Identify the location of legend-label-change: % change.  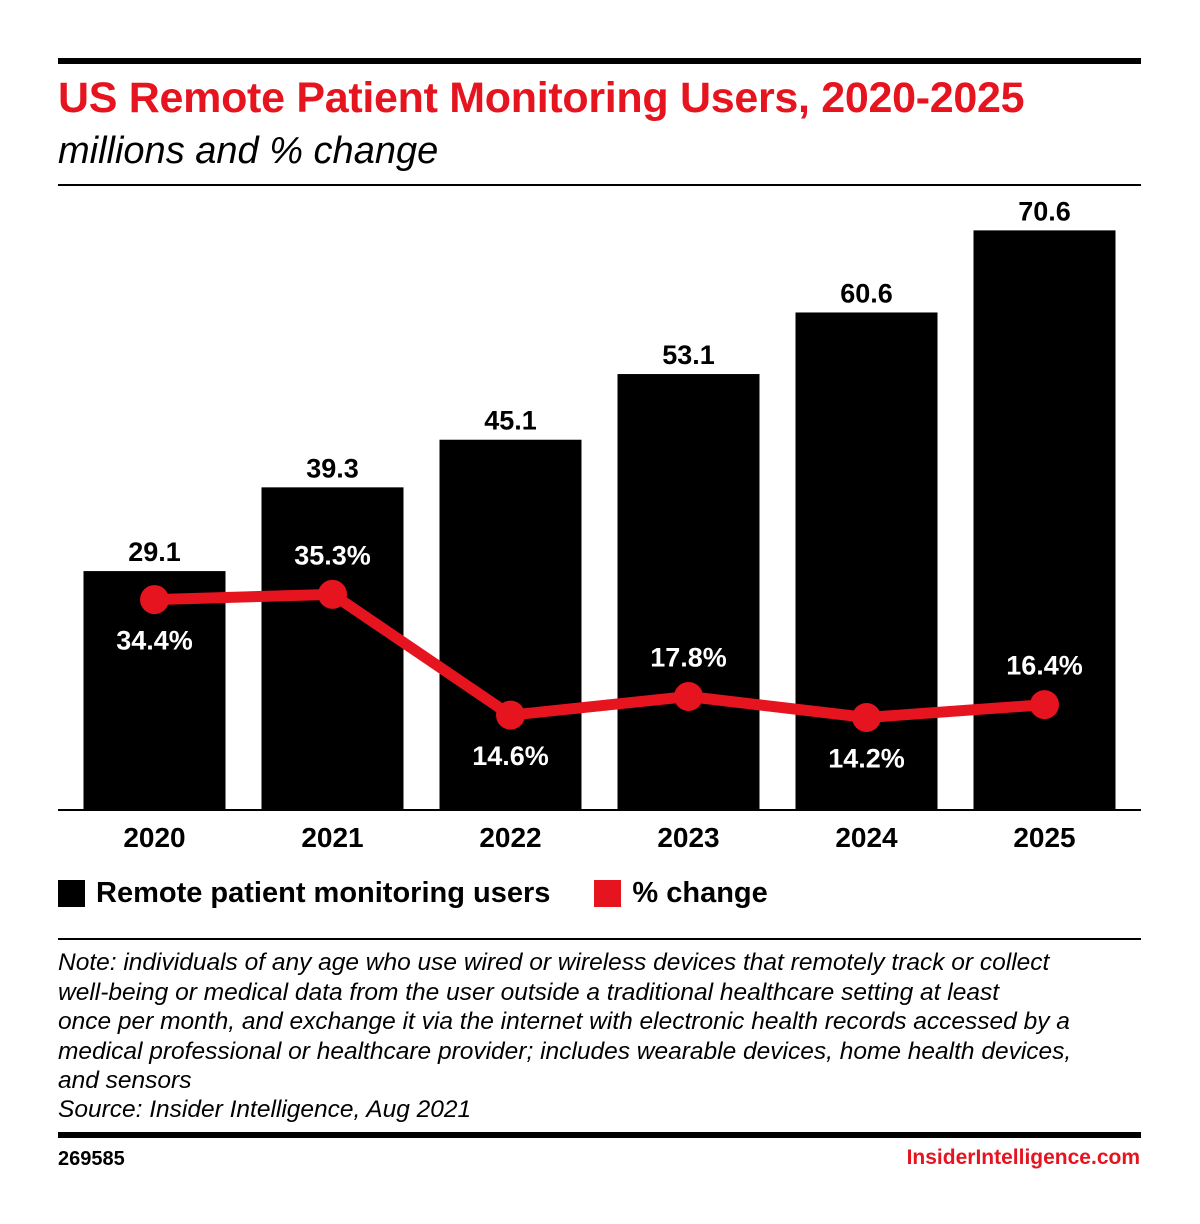
(700, 893).